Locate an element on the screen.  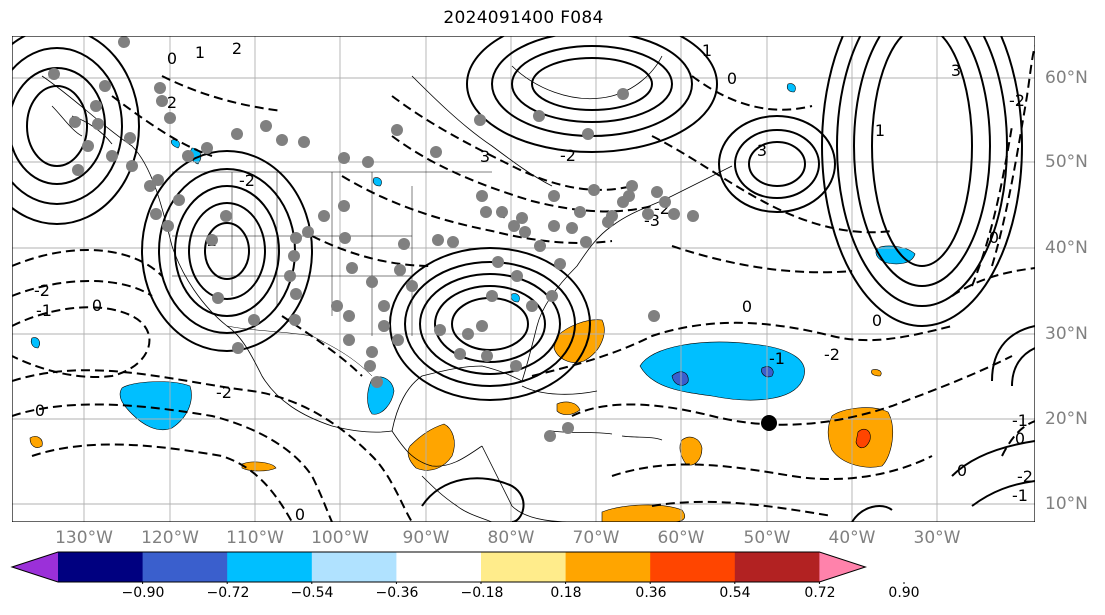
colorbar-tick-label: −0.36 is located at coordinates (397, 593).